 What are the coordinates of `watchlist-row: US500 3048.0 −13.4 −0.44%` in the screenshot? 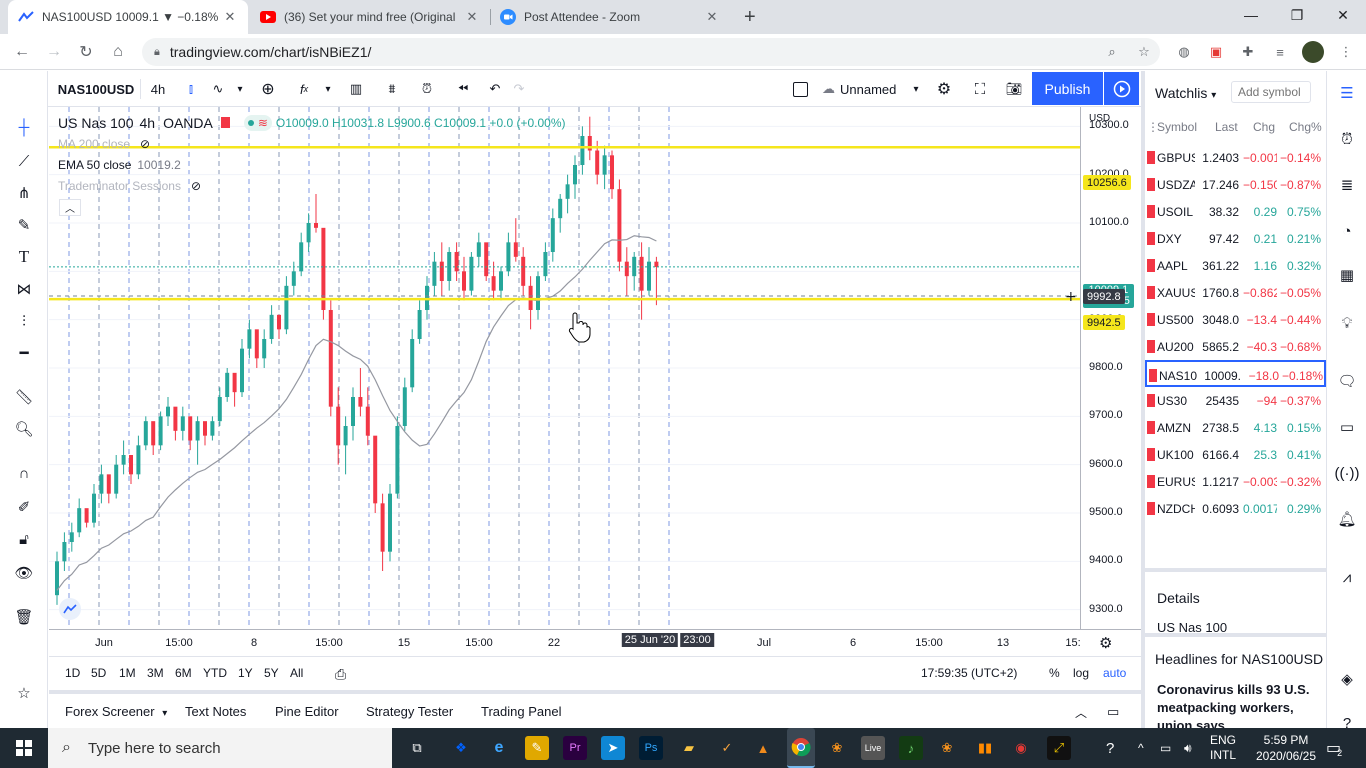 It's located at (1235, 319).